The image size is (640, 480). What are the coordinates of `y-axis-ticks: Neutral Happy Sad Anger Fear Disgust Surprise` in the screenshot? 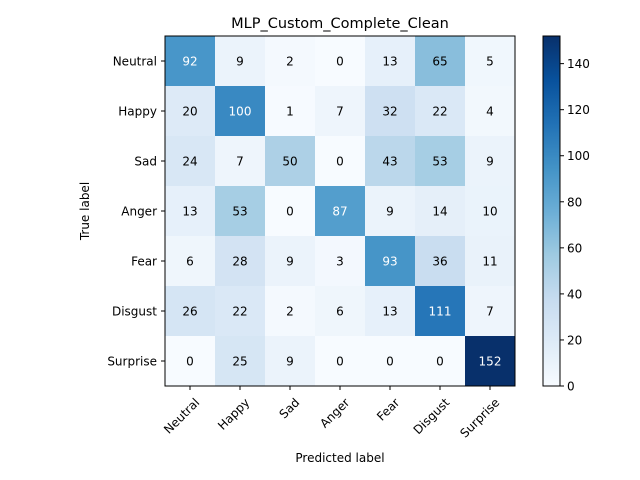 It's located at (136, 212).